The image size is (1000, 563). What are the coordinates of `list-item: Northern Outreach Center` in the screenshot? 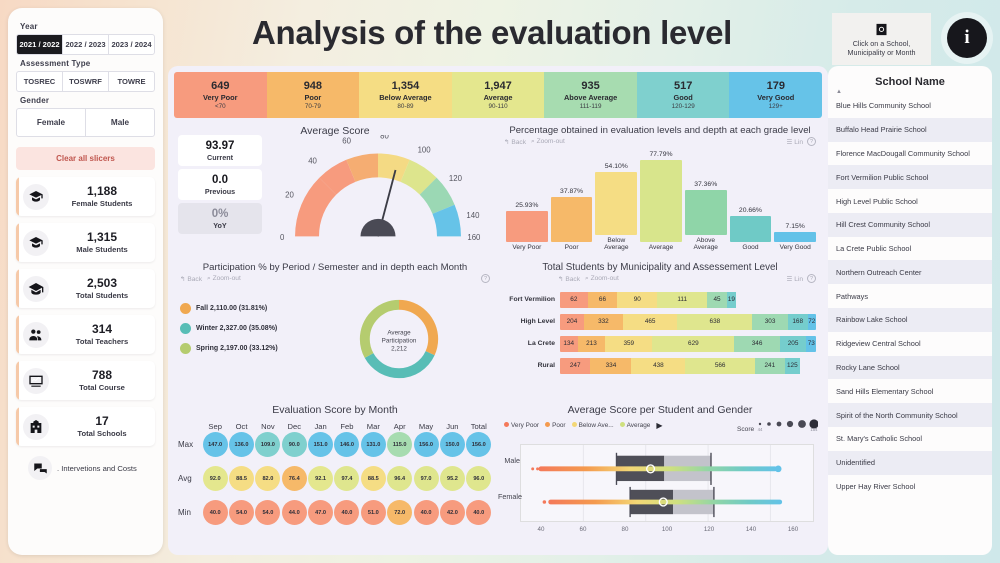 It's located at (910, 272).